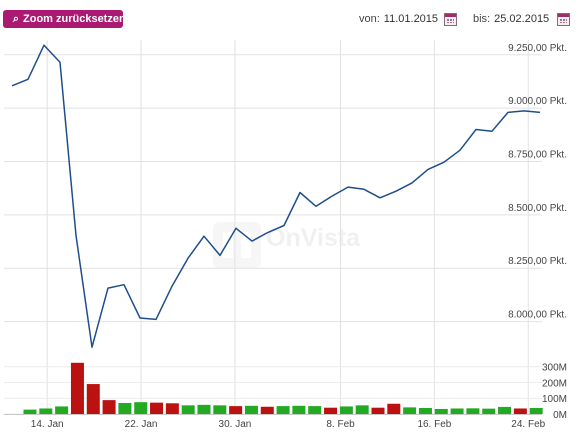  What do you see at coordinates (340, 424) in the screenshot?
I see `date-tick-label: 8. Feb` at bounding box center [340, 424].